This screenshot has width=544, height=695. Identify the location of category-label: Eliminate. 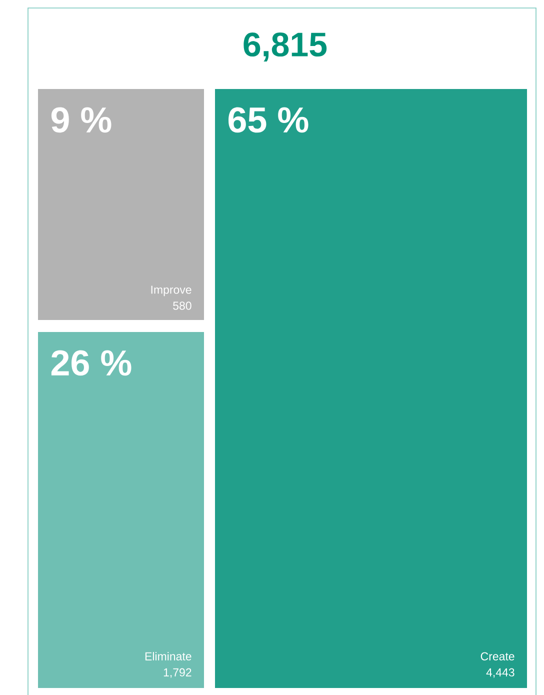
(168, 656).